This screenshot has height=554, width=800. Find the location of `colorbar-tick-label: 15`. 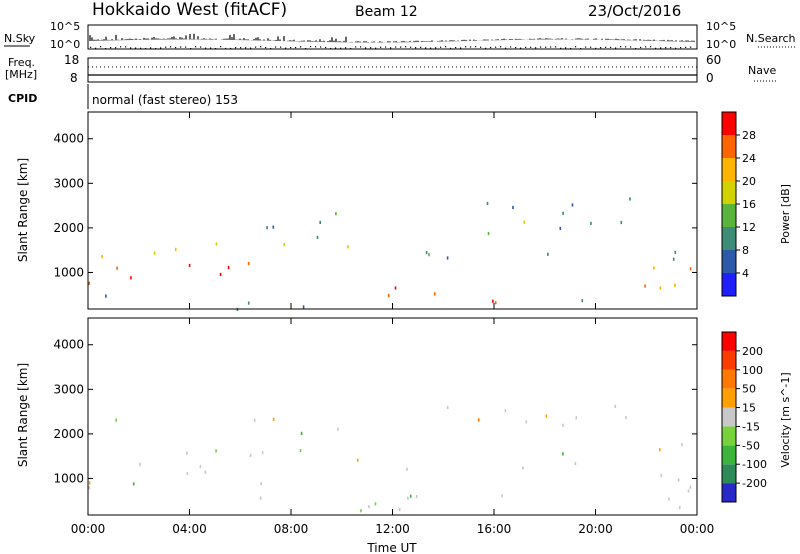

colorbar-tick-label: 15 is located at coordinates (749, 408).